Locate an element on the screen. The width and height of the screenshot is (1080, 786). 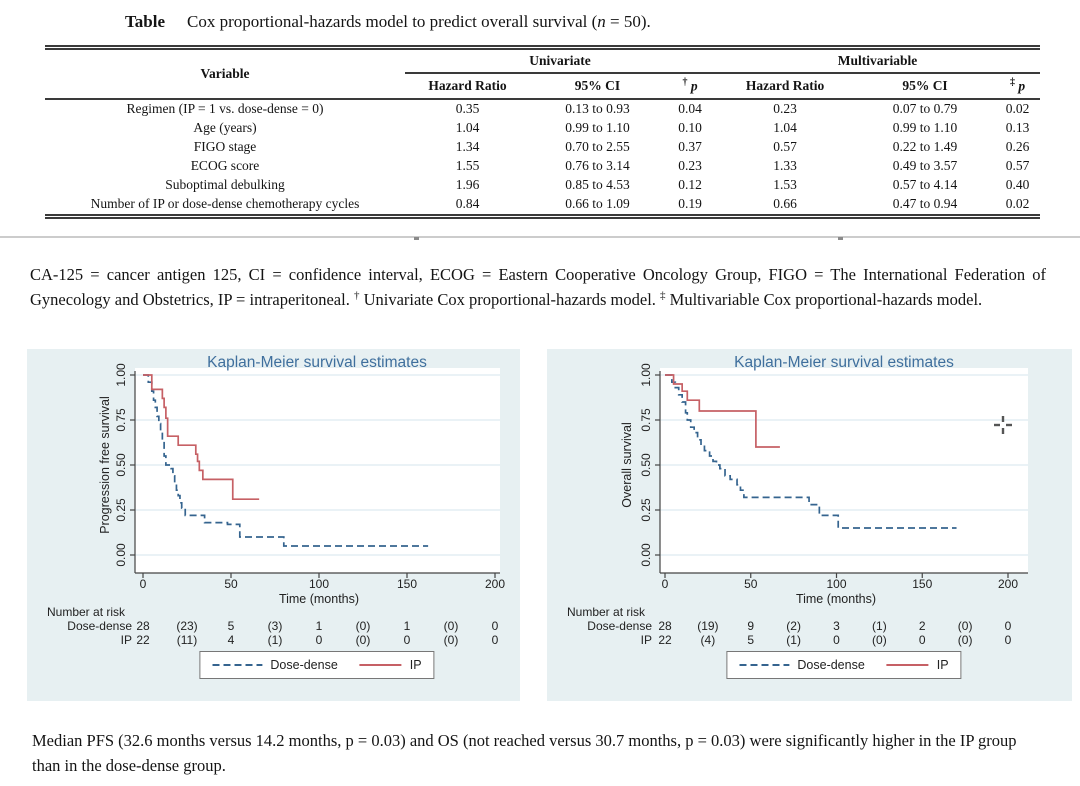
value-cell: 0.47 to 0.94 is located at coordinates (925, 203).